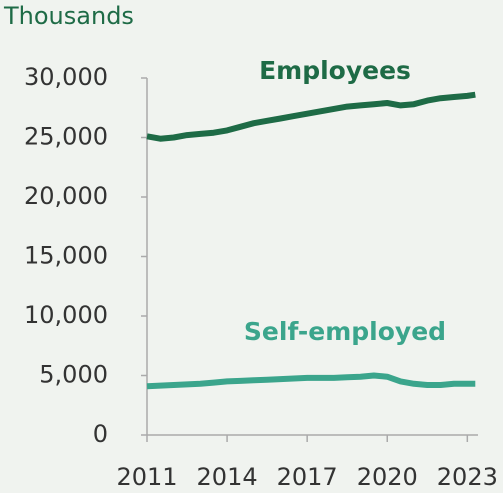 This screenshot has height=493, width=503. What do you see at coordinates (146, 477) in the screenshot?
I see `x-tick-label: 2011` at bounding box center [146, 477].